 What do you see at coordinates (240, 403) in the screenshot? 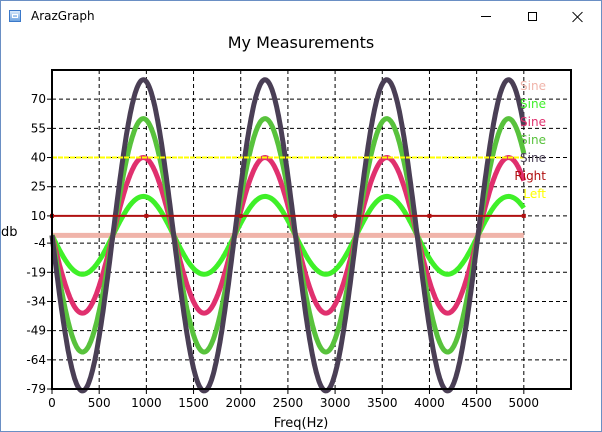
I see `x-tick-label: 2000` at bounding box center [240, 403].